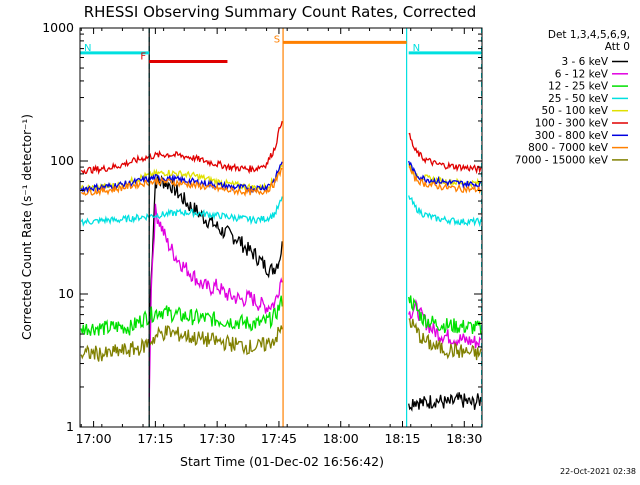 Image resolution: width=640 pixels, height=485 pixels. What do you see at coordinates (282, 461) in the screenshot?
I see `x-axis-label: Start Time (01-Dec-02 16:56:42)` at bounding box center [282, 461].